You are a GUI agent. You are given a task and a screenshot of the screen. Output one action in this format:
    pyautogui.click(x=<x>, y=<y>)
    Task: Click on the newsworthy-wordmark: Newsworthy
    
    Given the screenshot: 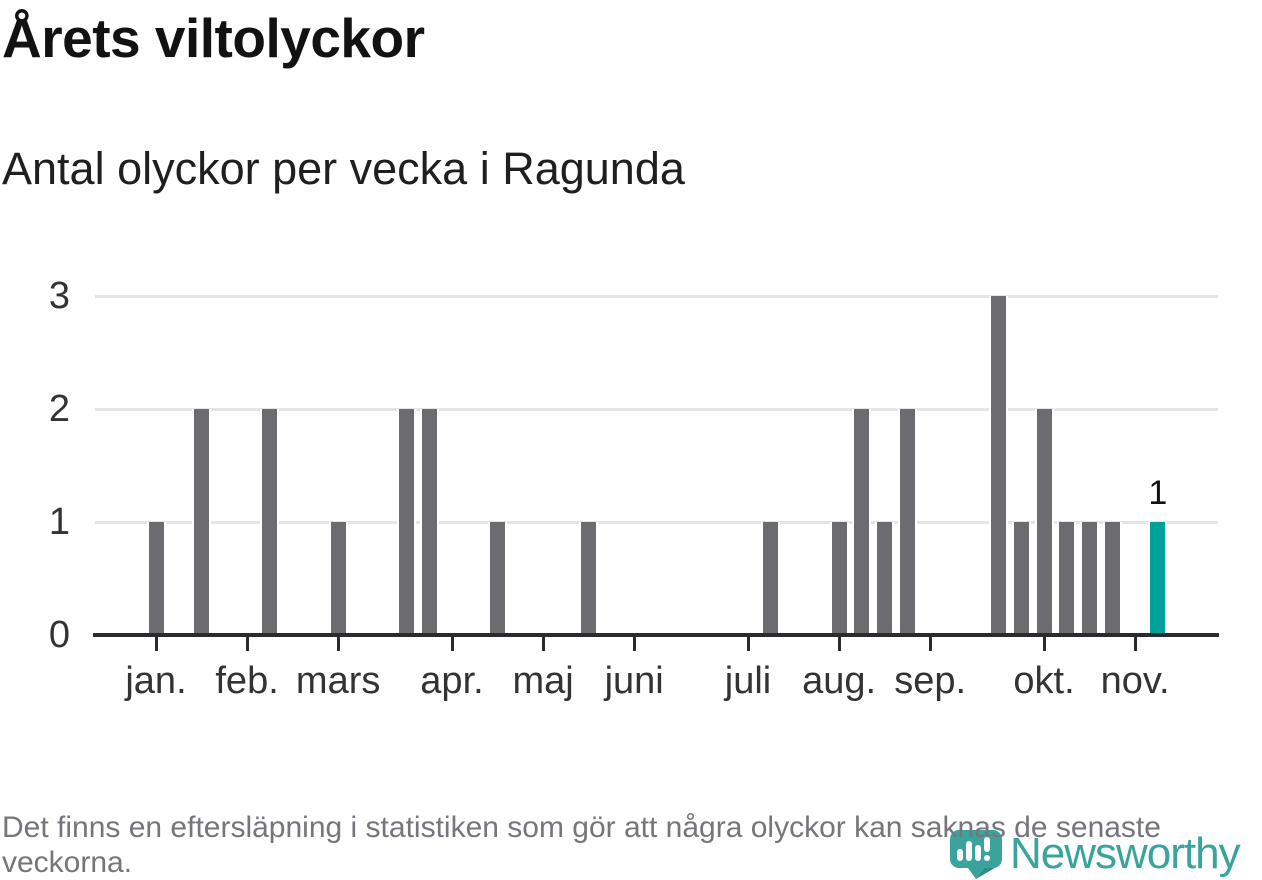 What is the action you would take?
    pyautogui.click(x=1125, y=853)
    